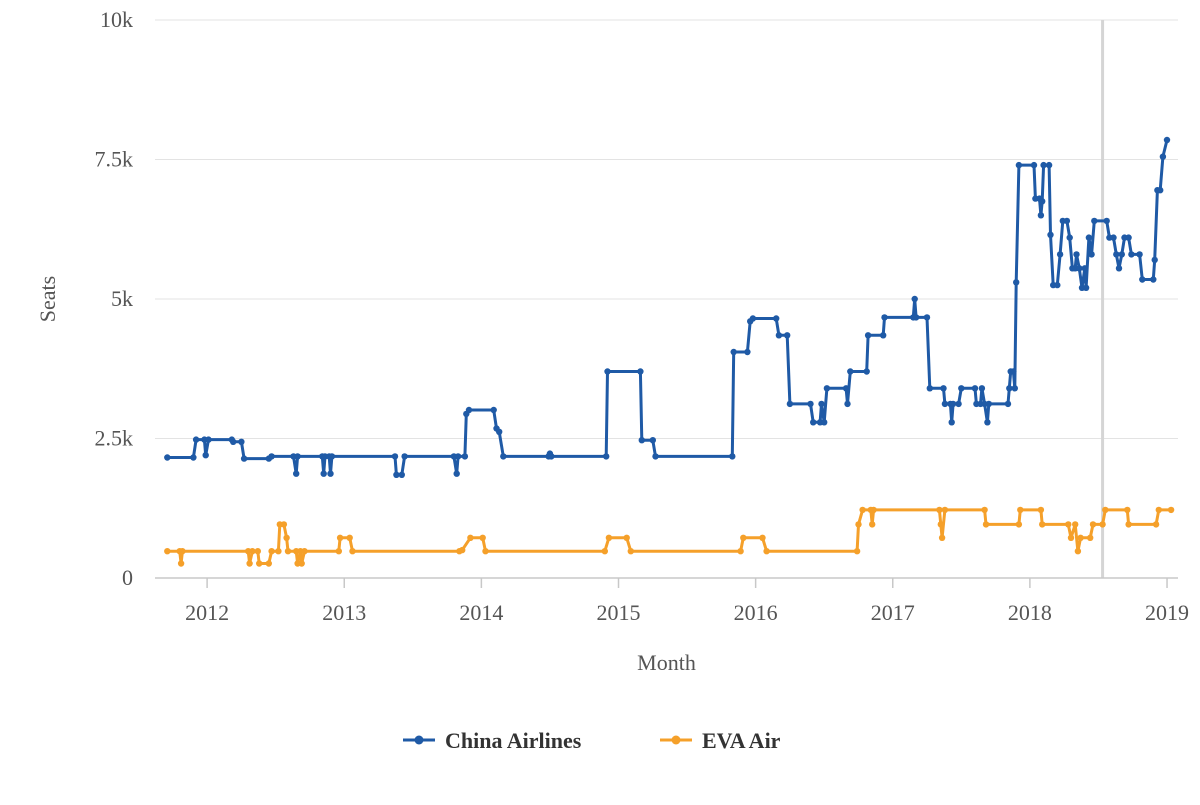  I want to click on x-tick-label: 2015, so click(619, 612).